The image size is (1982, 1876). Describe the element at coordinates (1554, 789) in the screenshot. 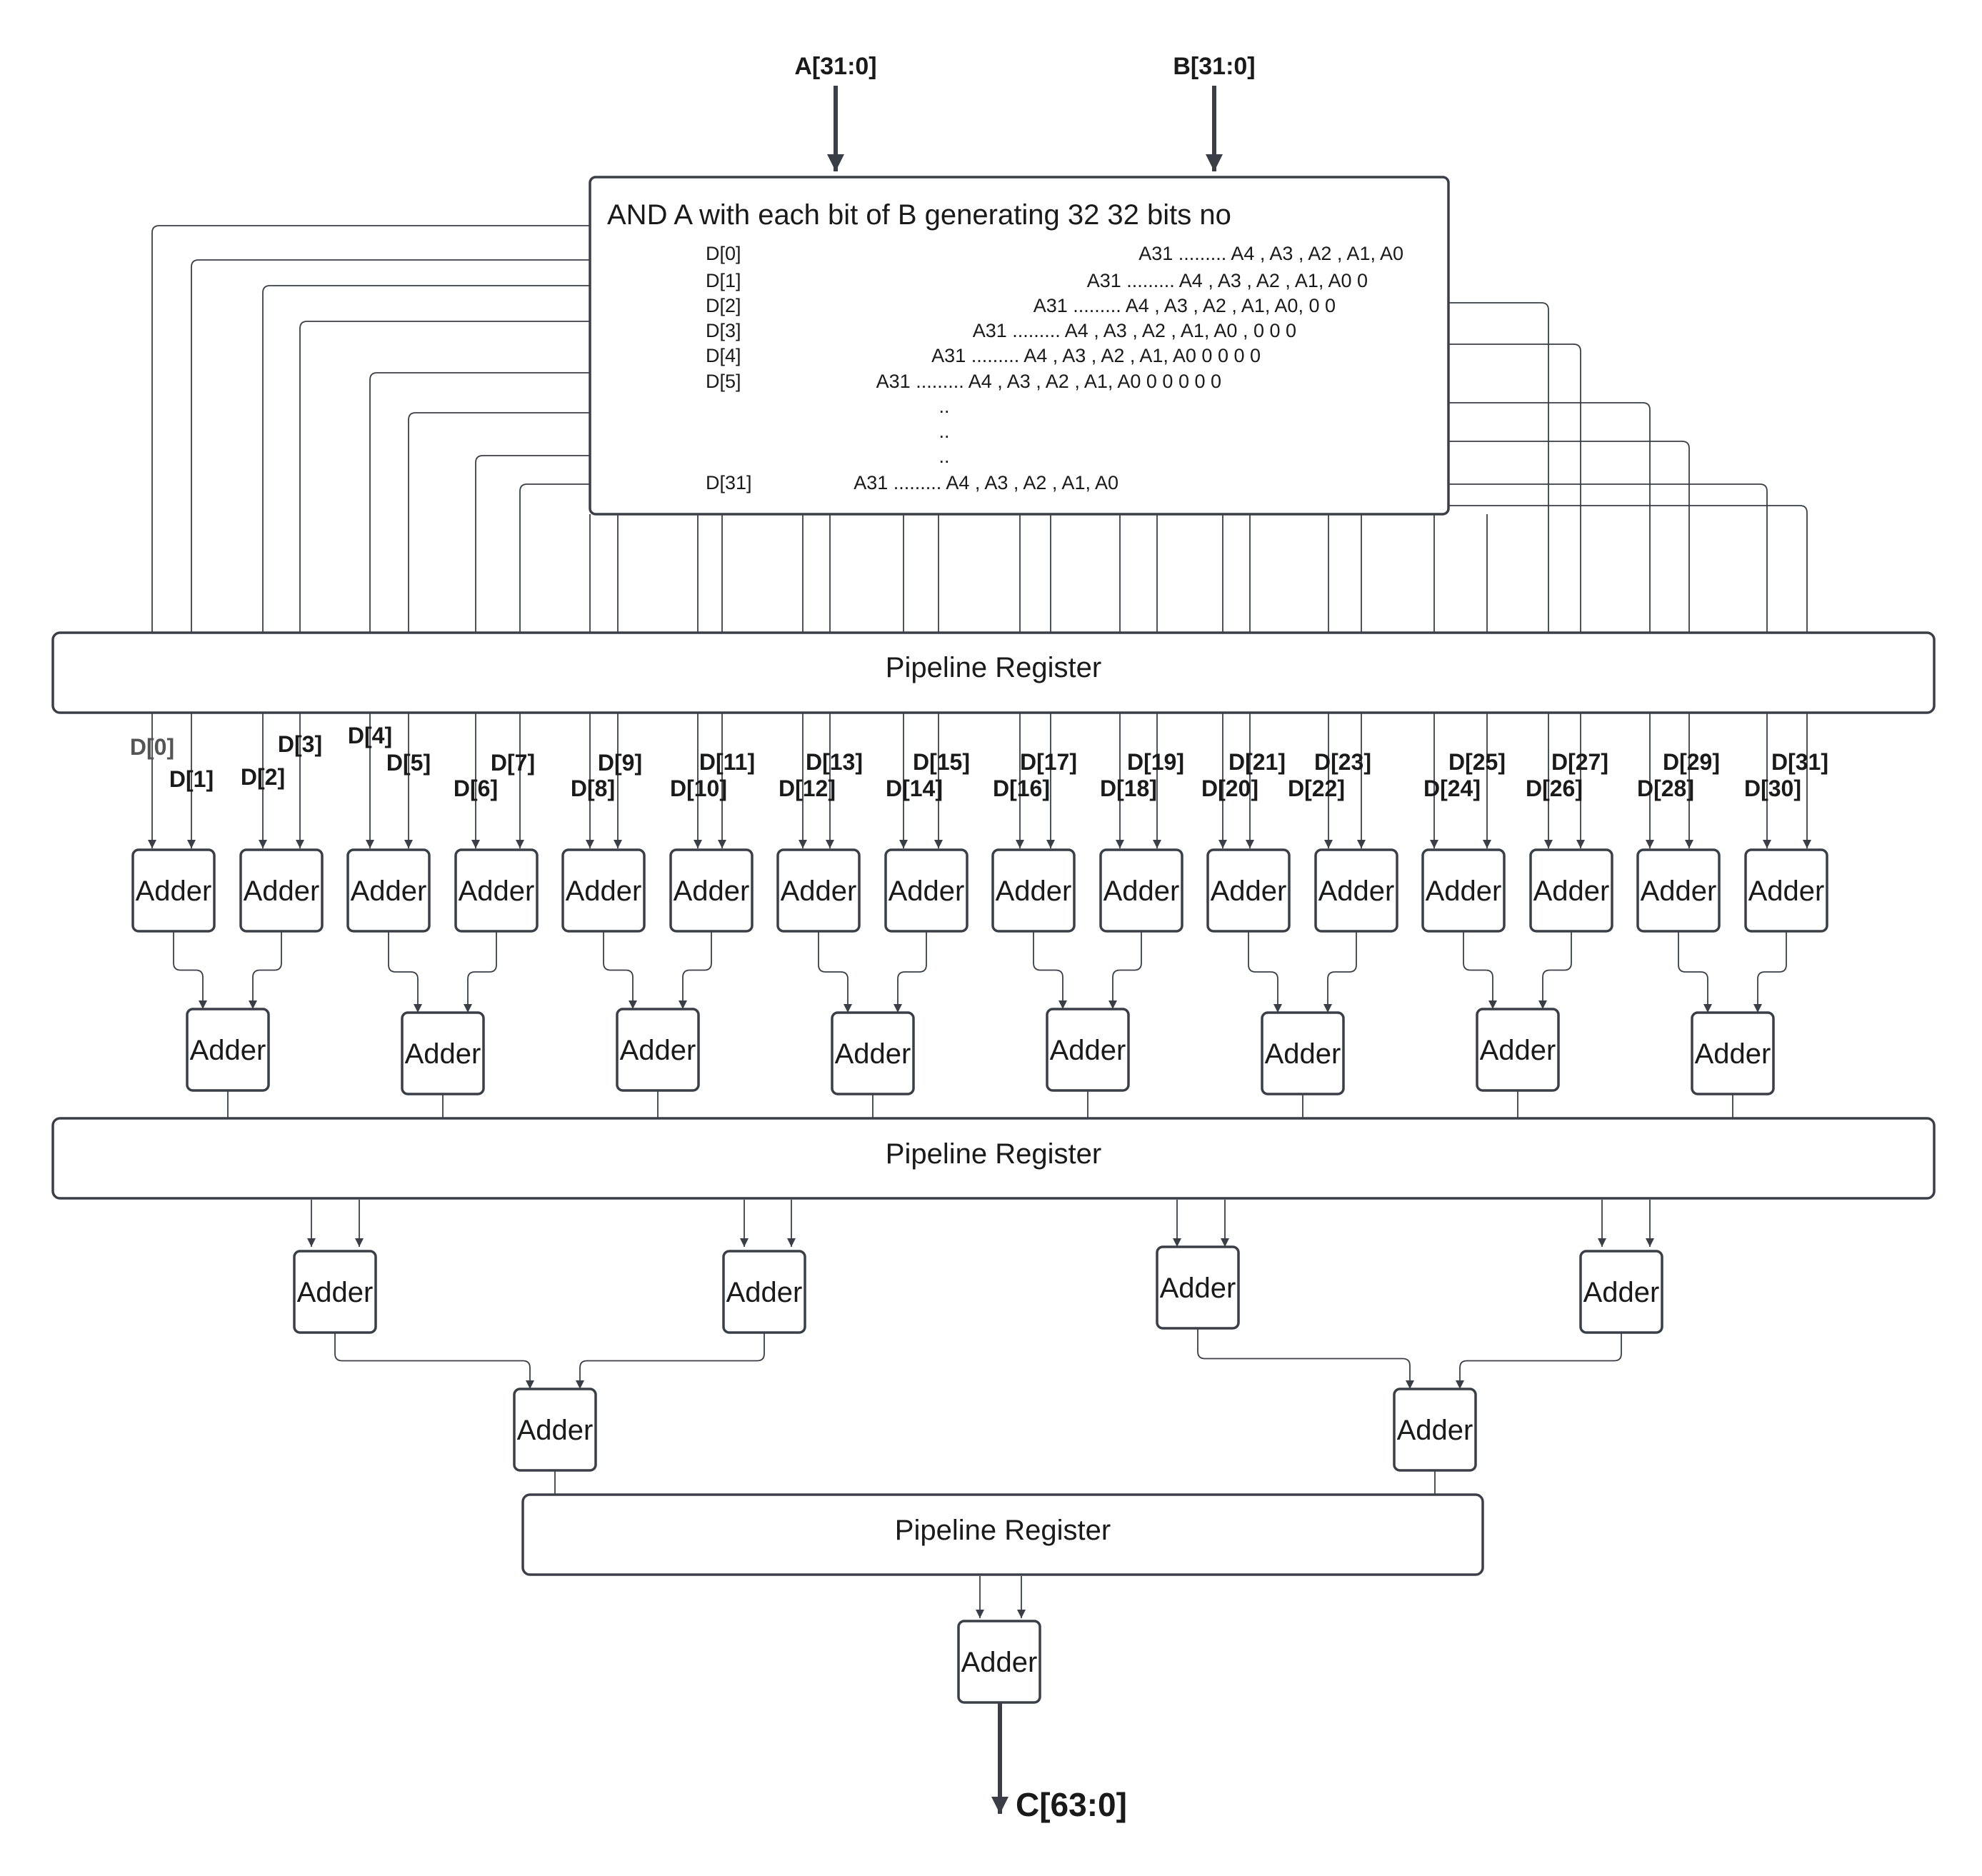

I see `partial-product-label: D[26]` at that location.